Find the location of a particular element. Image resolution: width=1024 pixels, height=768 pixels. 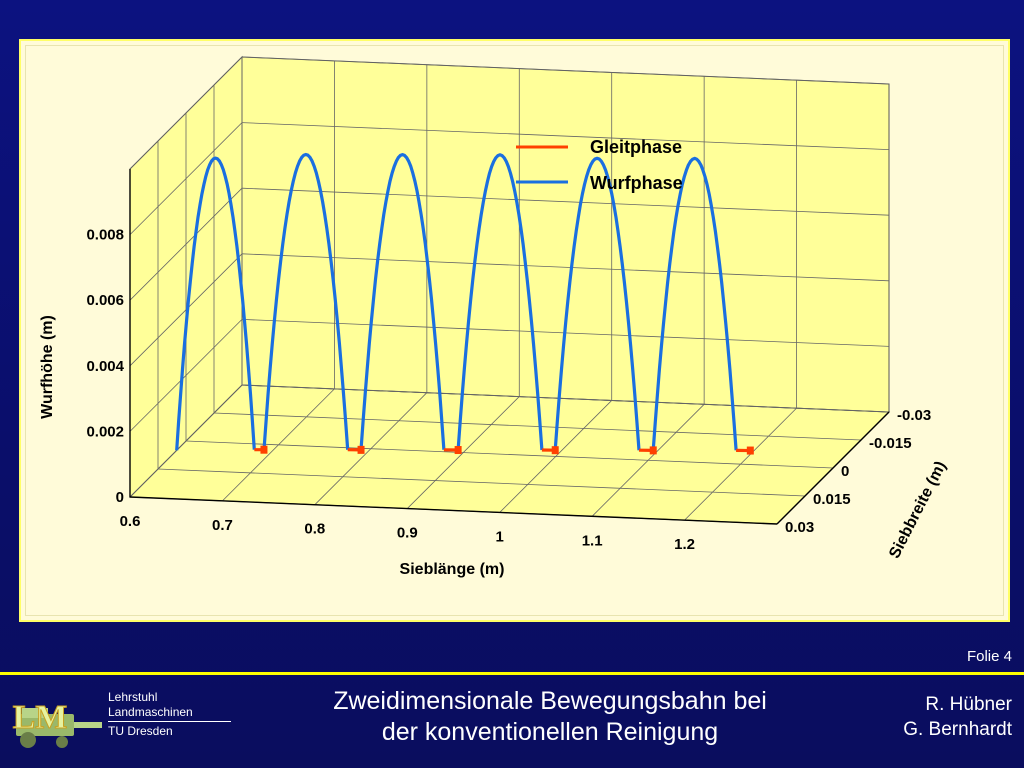

z-tick-label: 0.006 is located at coordinates (105, 300).